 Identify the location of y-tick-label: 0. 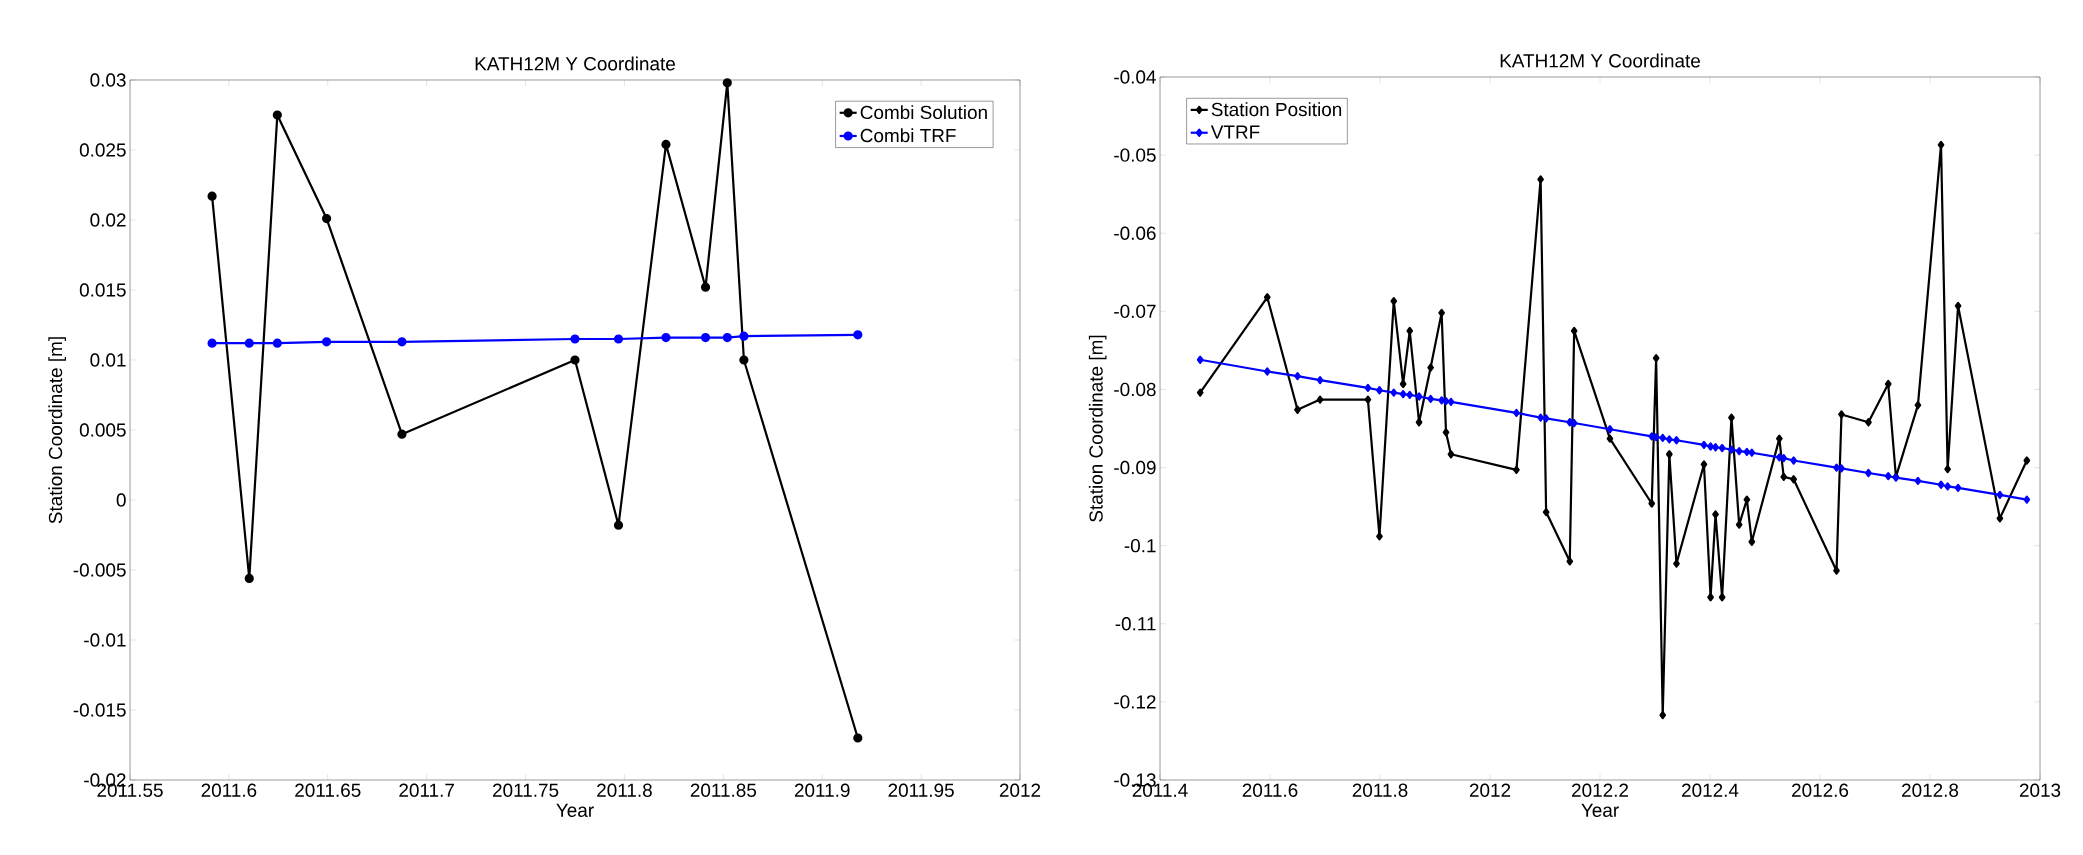
(121, 500).